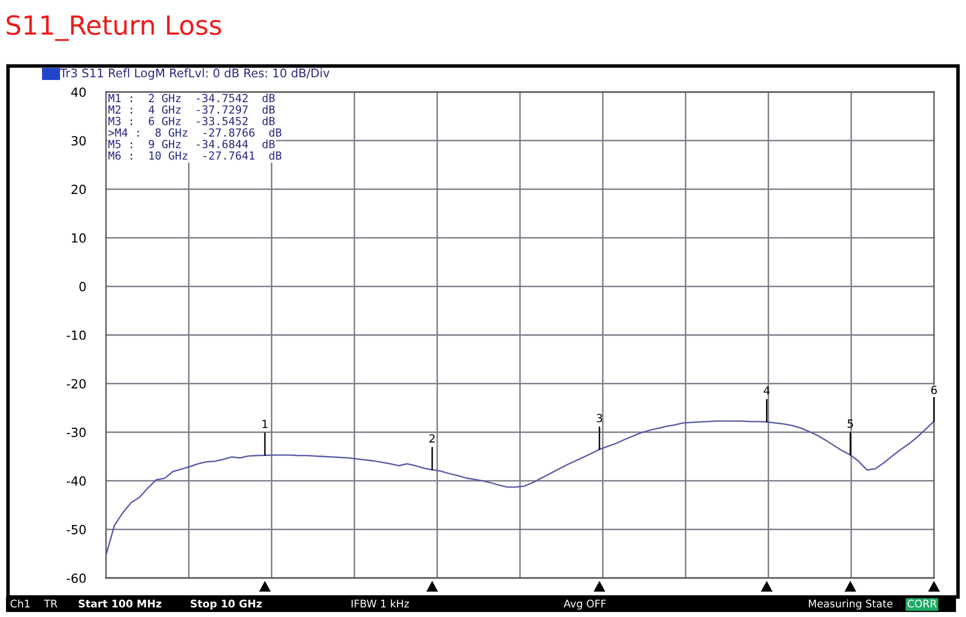 The image size is (966, 617). Describe the element at coordinates (76, 384) in the screenshot. I see `y-tick-label: -20` at that location.